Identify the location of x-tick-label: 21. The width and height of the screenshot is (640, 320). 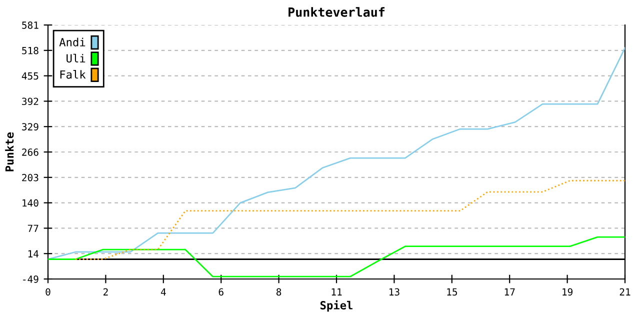
(625, 292).